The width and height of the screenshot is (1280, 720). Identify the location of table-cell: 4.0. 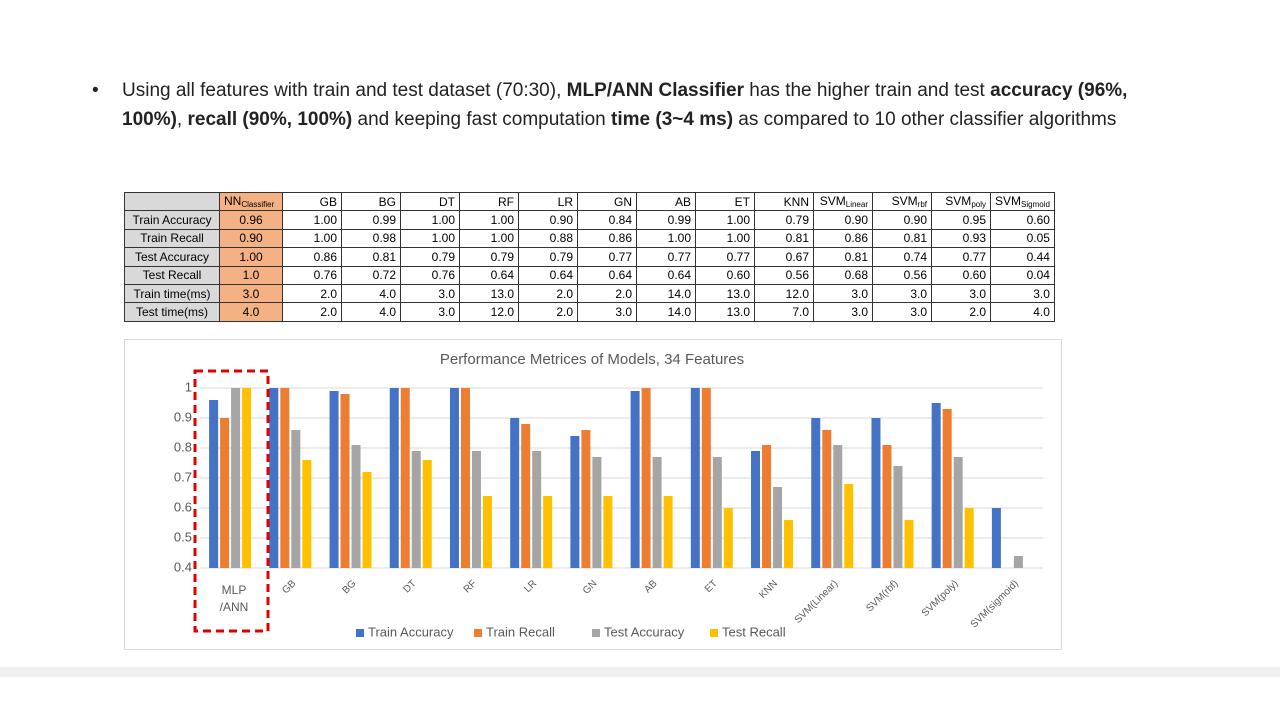
(1022, 312).